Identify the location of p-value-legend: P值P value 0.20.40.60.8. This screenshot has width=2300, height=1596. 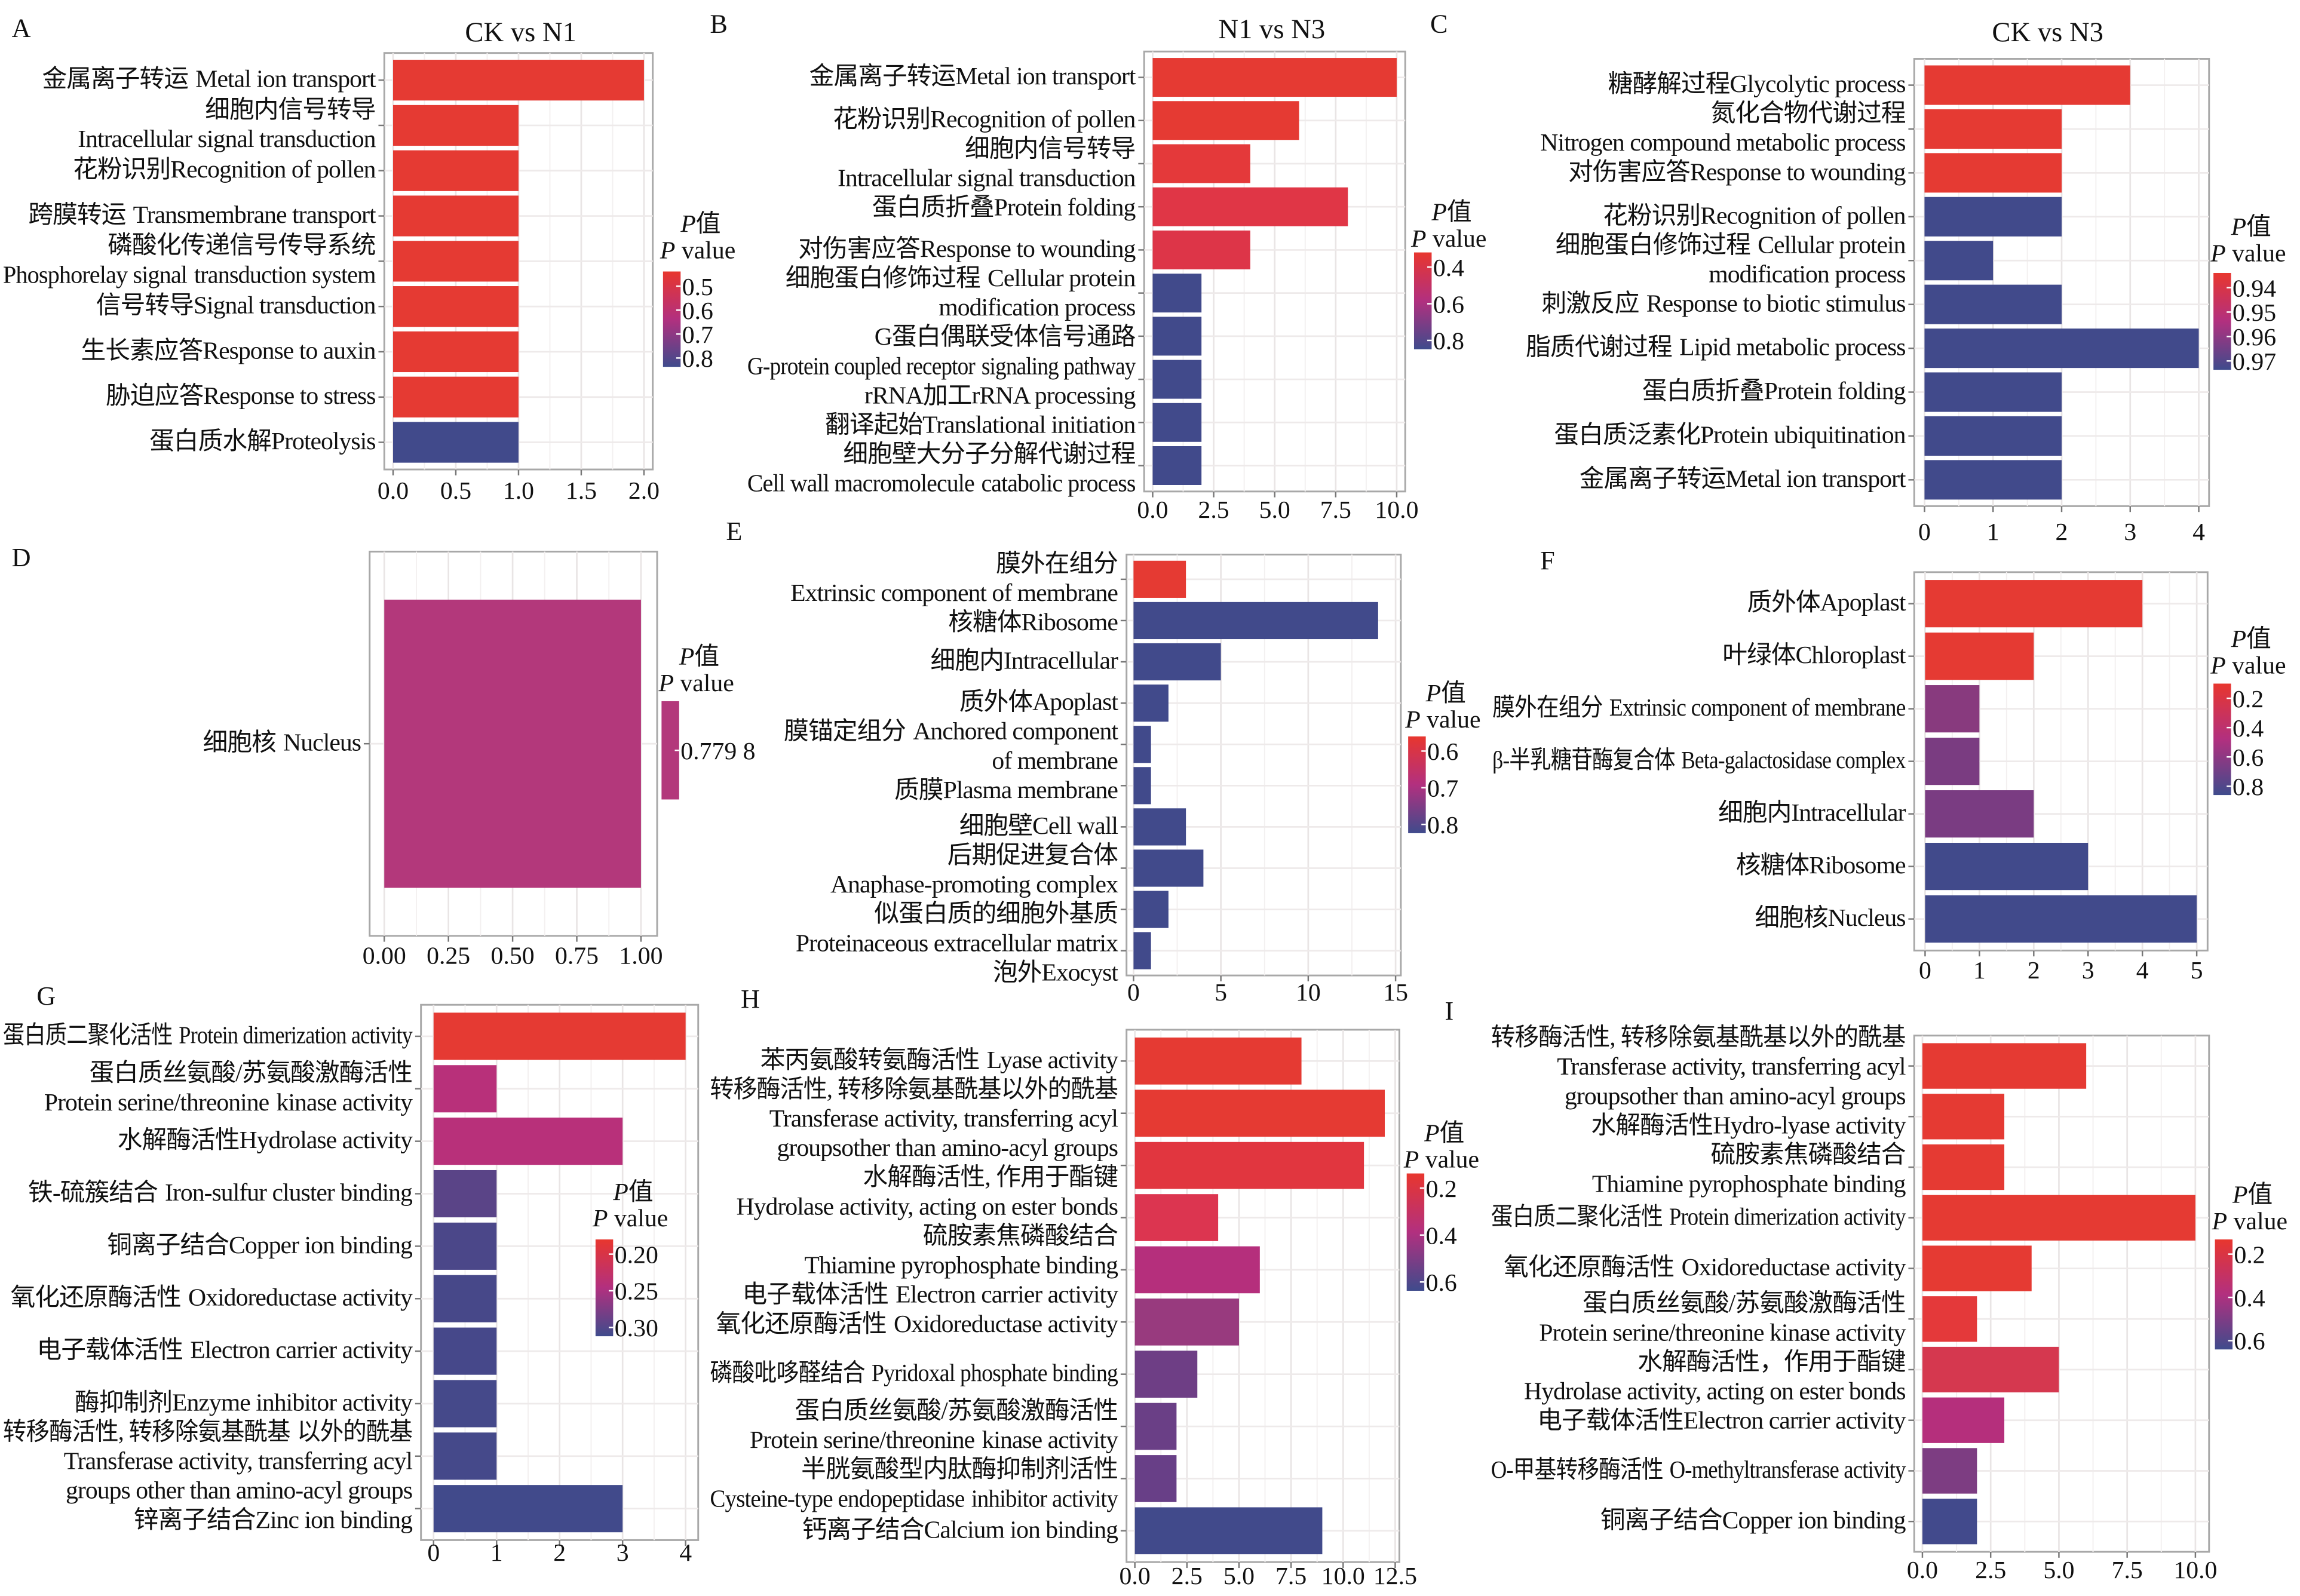
(2248, 713).